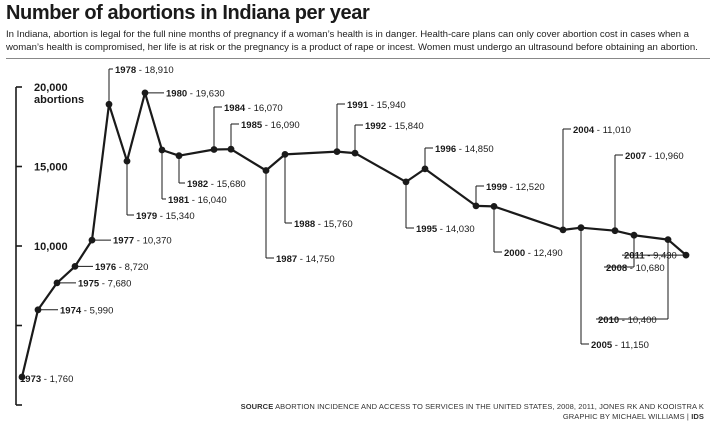  What do you see at coordinates (176, 93) in the screenshot?
I see `data-label-year: 1980` at bounding box center [176, 93].